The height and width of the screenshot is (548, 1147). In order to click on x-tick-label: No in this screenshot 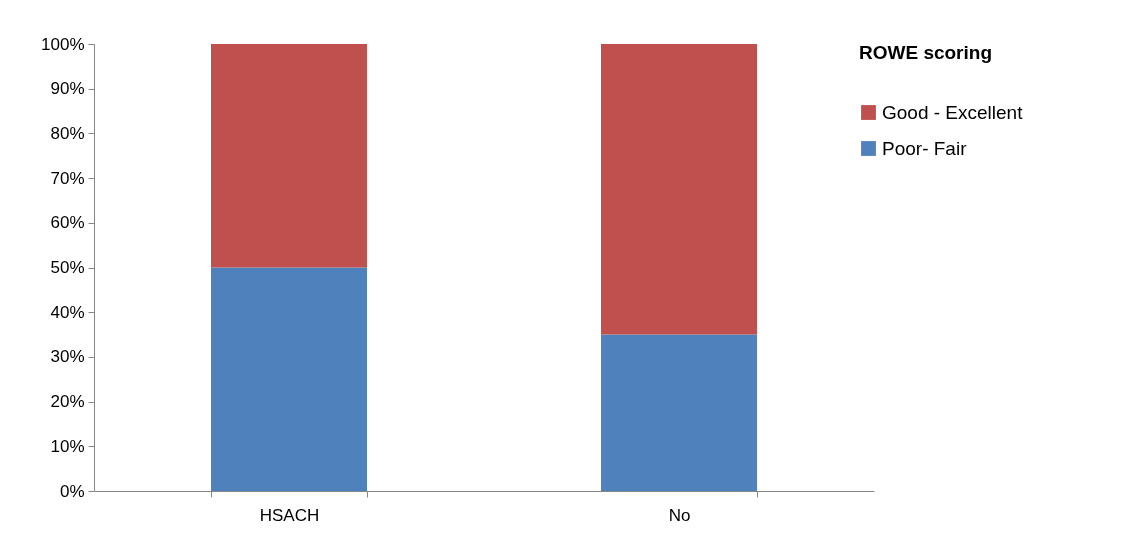, I will do `click(679, 515)`.